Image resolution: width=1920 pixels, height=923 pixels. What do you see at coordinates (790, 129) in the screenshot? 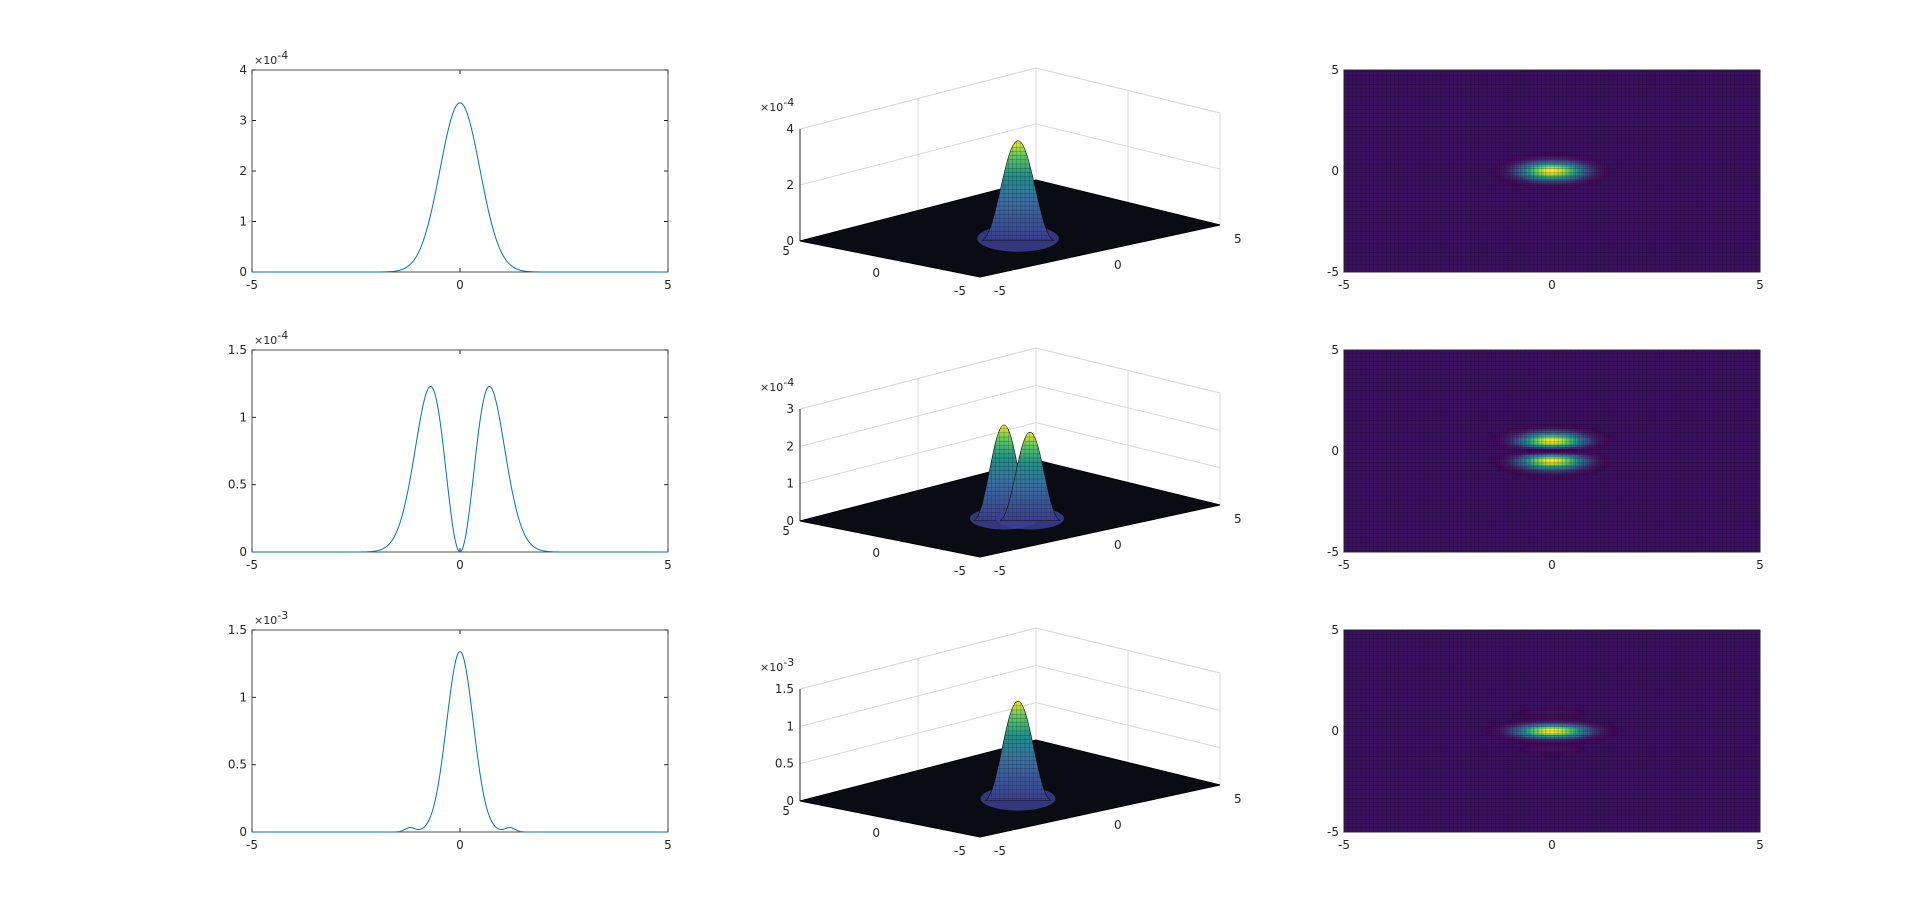
I see `z-tick-label: 4` at bounding box center [790, 129].